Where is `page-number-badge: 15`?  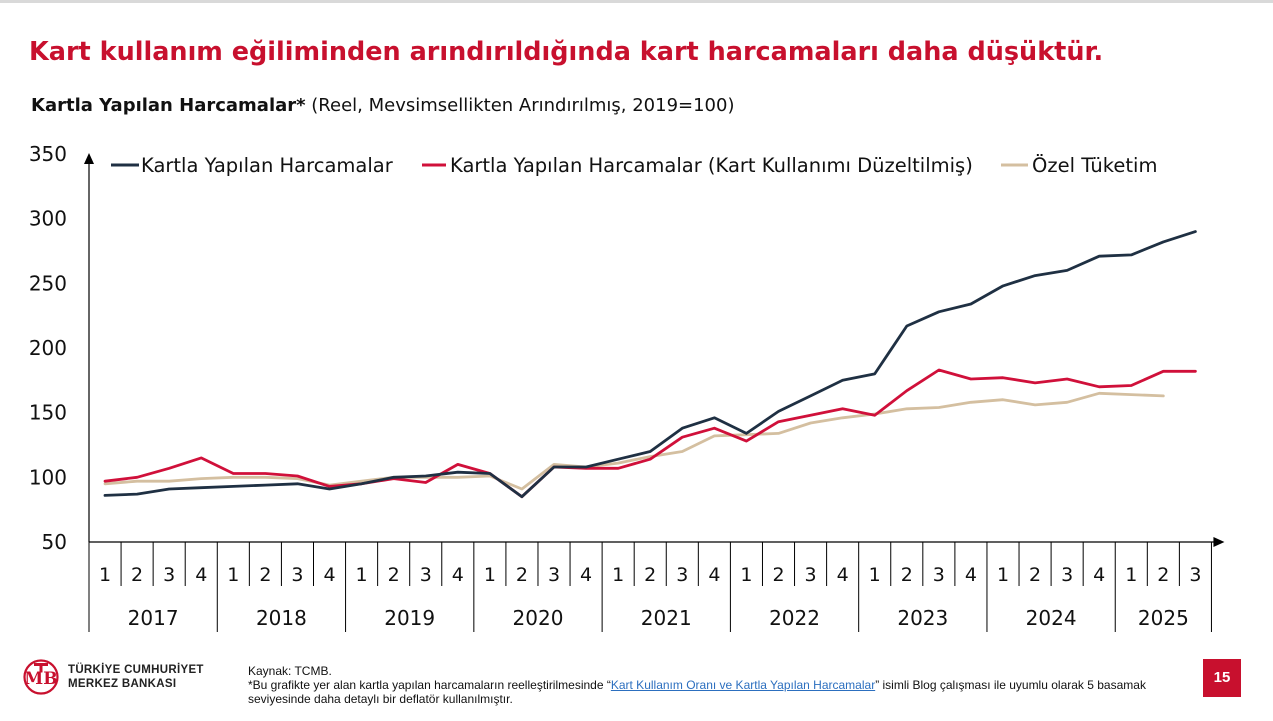
page-number-badge: 15 is located at coordinates (1222, 678).